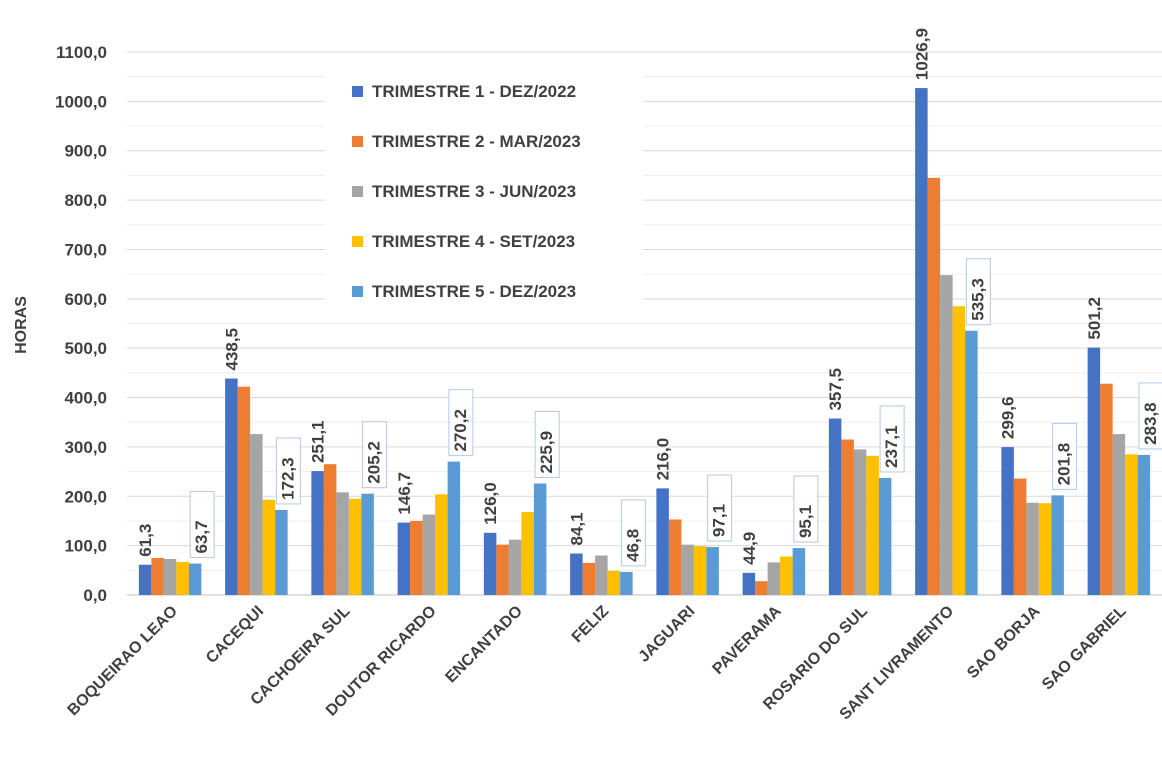 Image resolution: width=1162 pixels, height=760 pixels. Describe the element at coordinates (1150, 423) in the screenshot. I see `data-label: 283,8` at that location.